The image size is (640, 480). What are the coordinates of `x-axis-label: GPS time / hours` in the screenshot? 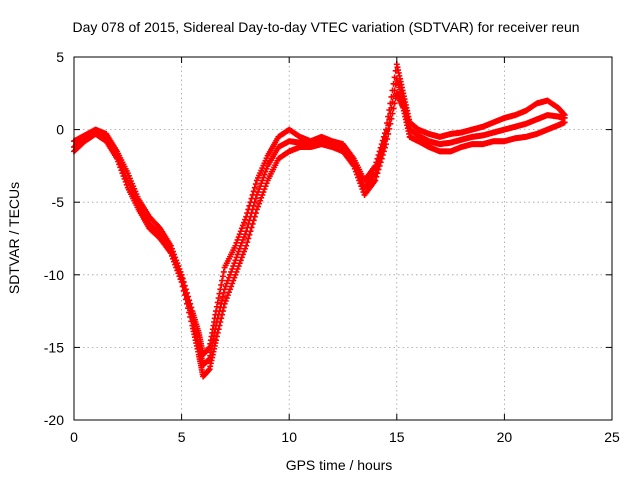 It's located at (339, 465).